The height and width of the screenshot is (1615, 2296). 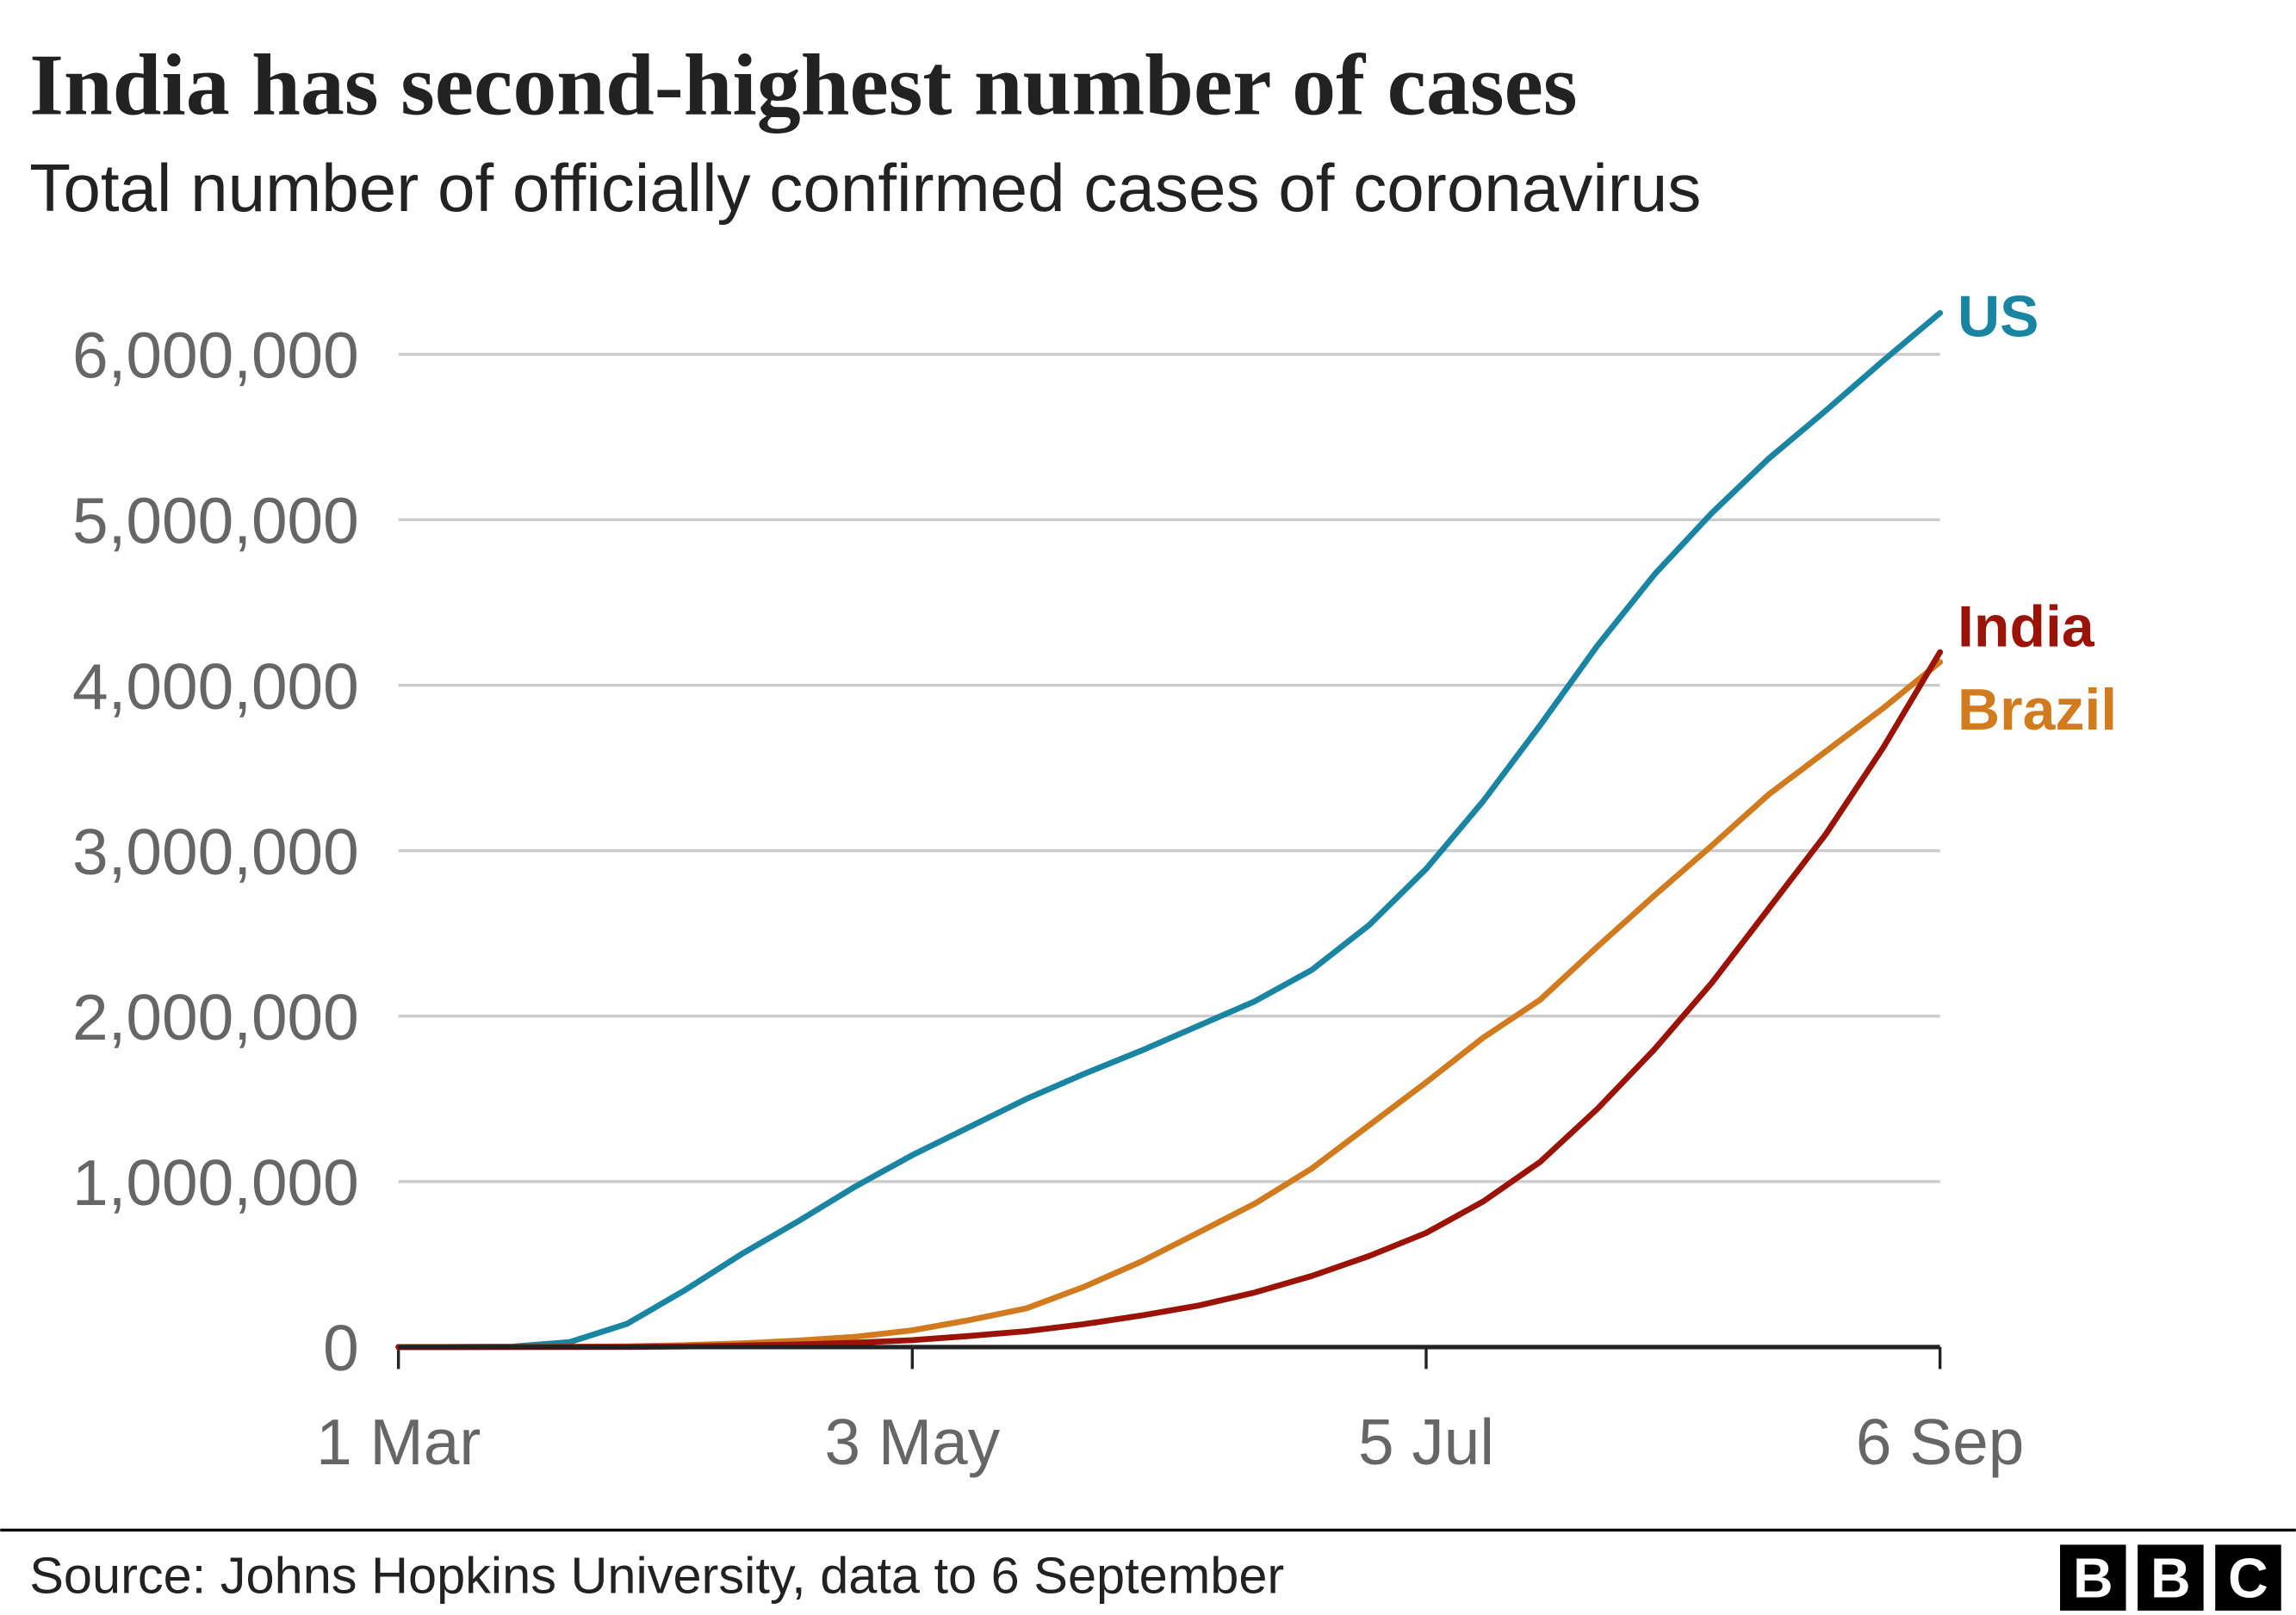 What do you see at coordinates (803, 85) in the screenshot?
I see `chart-title: India has second-highest number of cases` at bounding box center [803, 85].